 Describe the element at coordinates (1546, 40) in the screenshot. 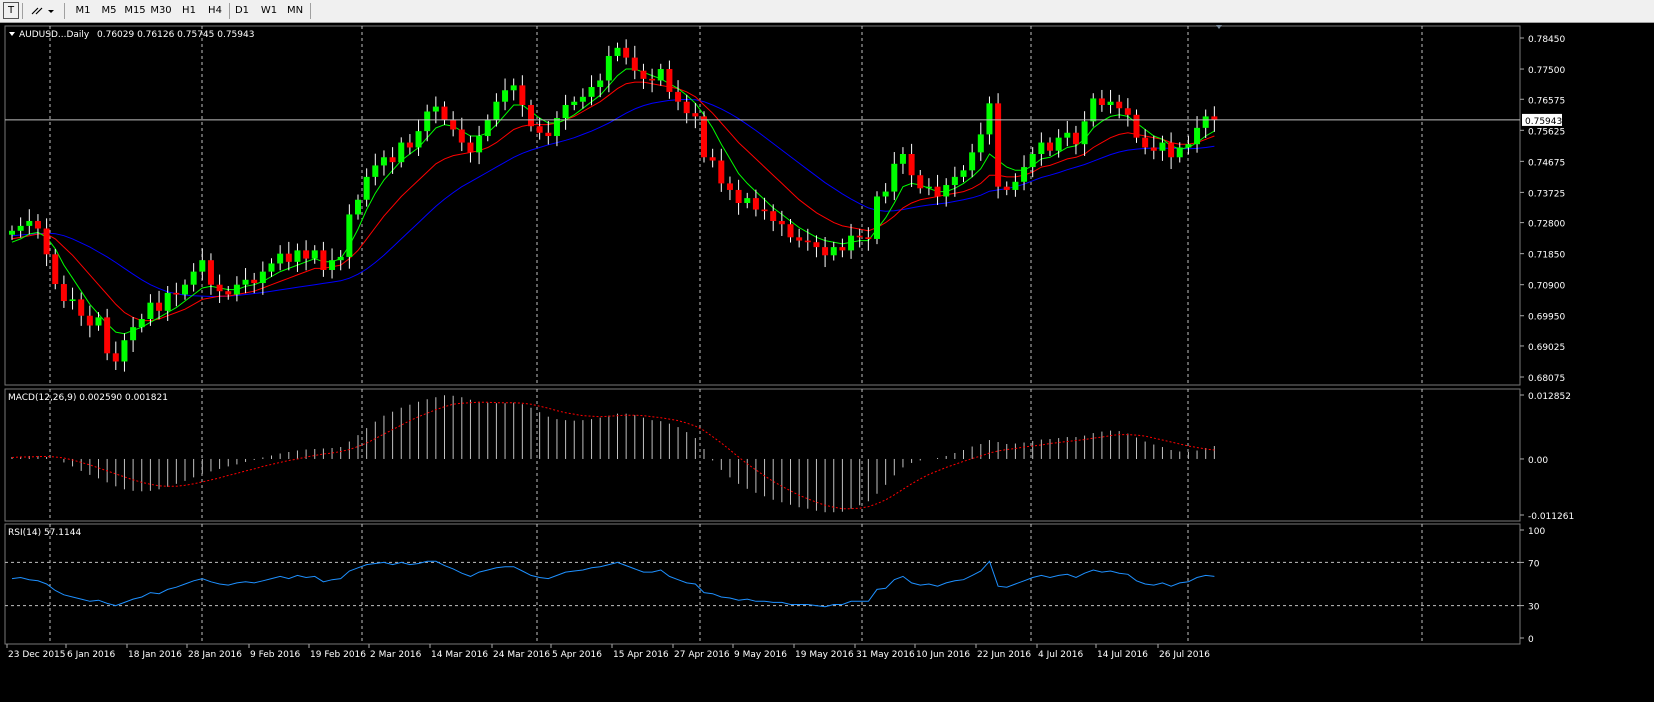

I see `price-axis-label: 0.78450` at that location.